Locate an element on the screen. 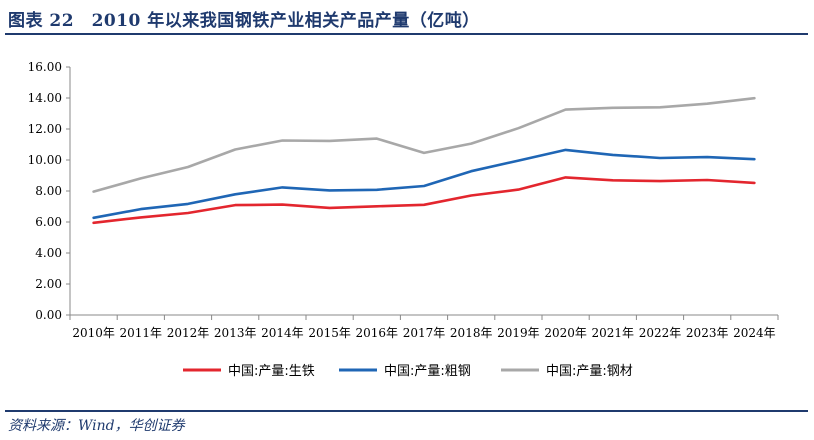  x-tick-label: 2017年 is located at coordinates (424, 333).